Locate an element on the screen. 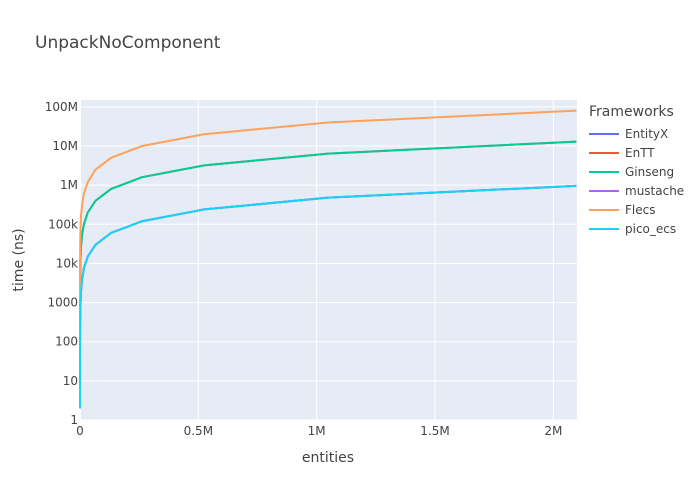  legend-label: EnTT is located at coordinates (640, 152).